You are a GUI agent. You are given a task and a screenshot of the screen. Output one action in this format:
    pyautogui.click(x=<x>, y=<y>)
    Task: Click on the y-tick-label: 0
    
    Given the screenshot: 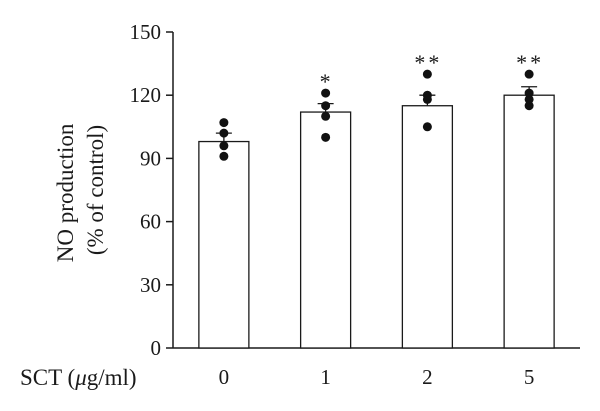 What is the action you would take?
    pyautogui.click(x=156, y=348)
    